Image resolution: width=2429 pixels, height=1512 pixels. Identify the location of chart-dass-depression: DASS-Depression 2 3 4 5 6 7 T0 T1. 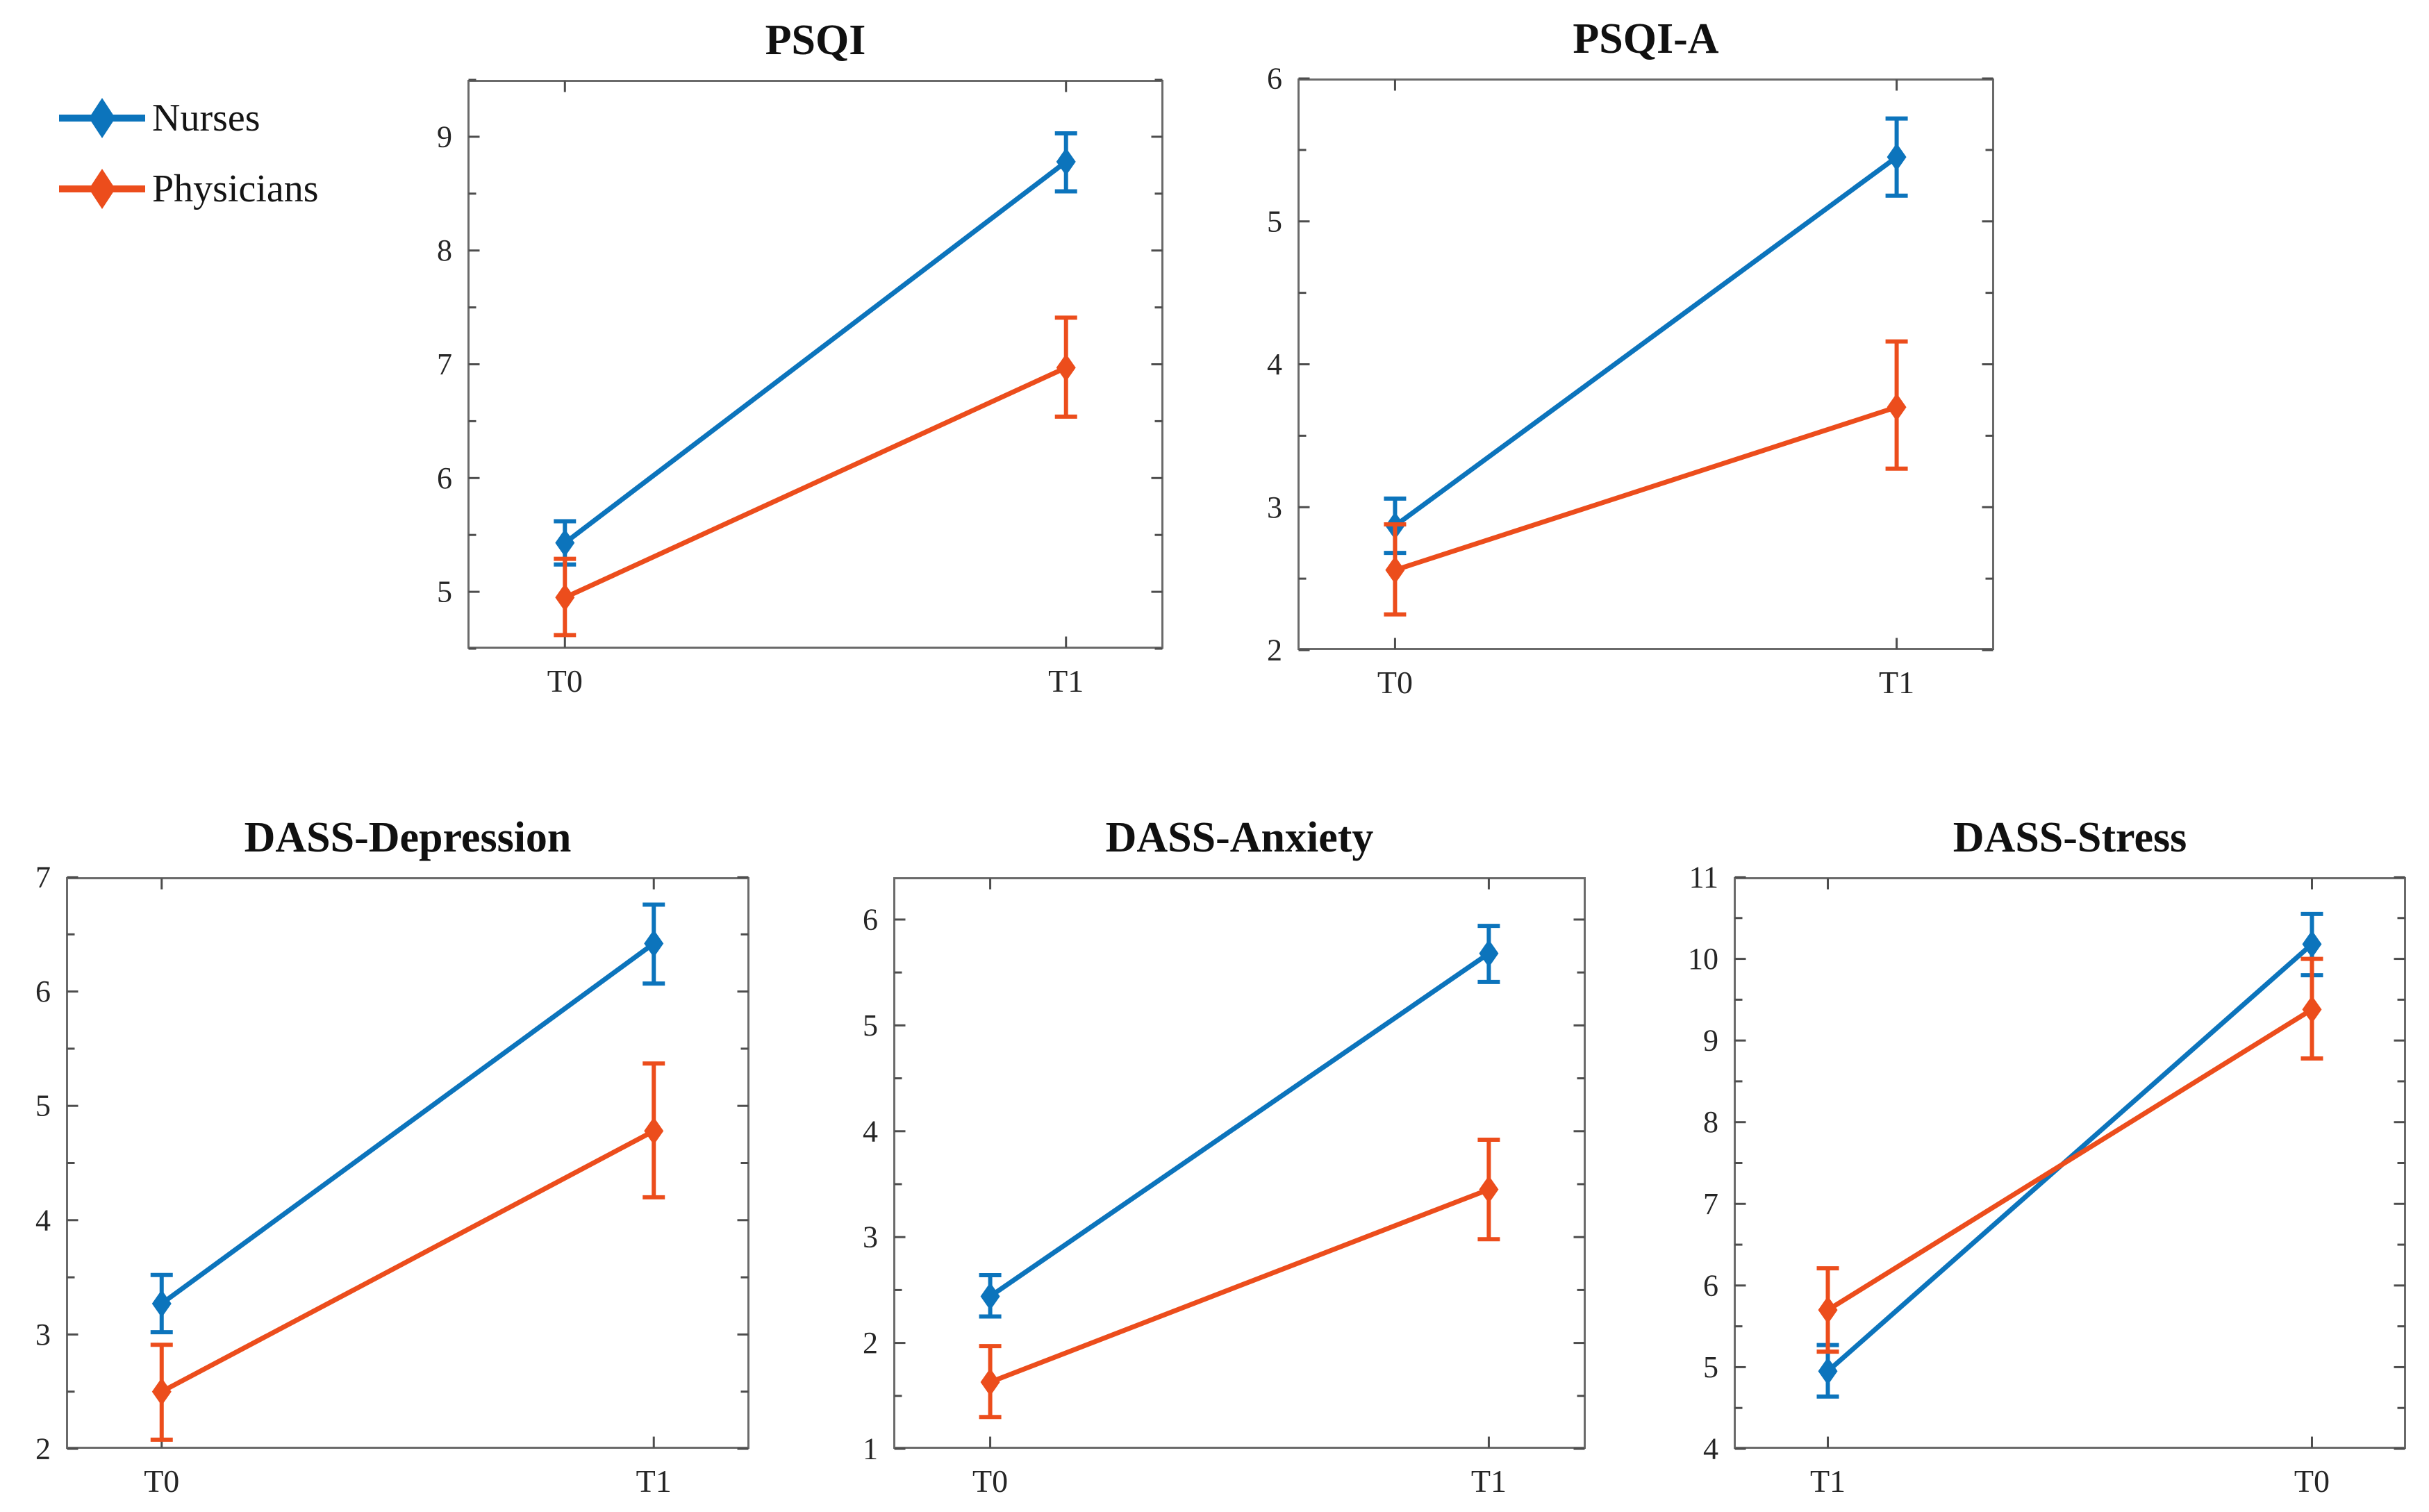
(392, 1157).